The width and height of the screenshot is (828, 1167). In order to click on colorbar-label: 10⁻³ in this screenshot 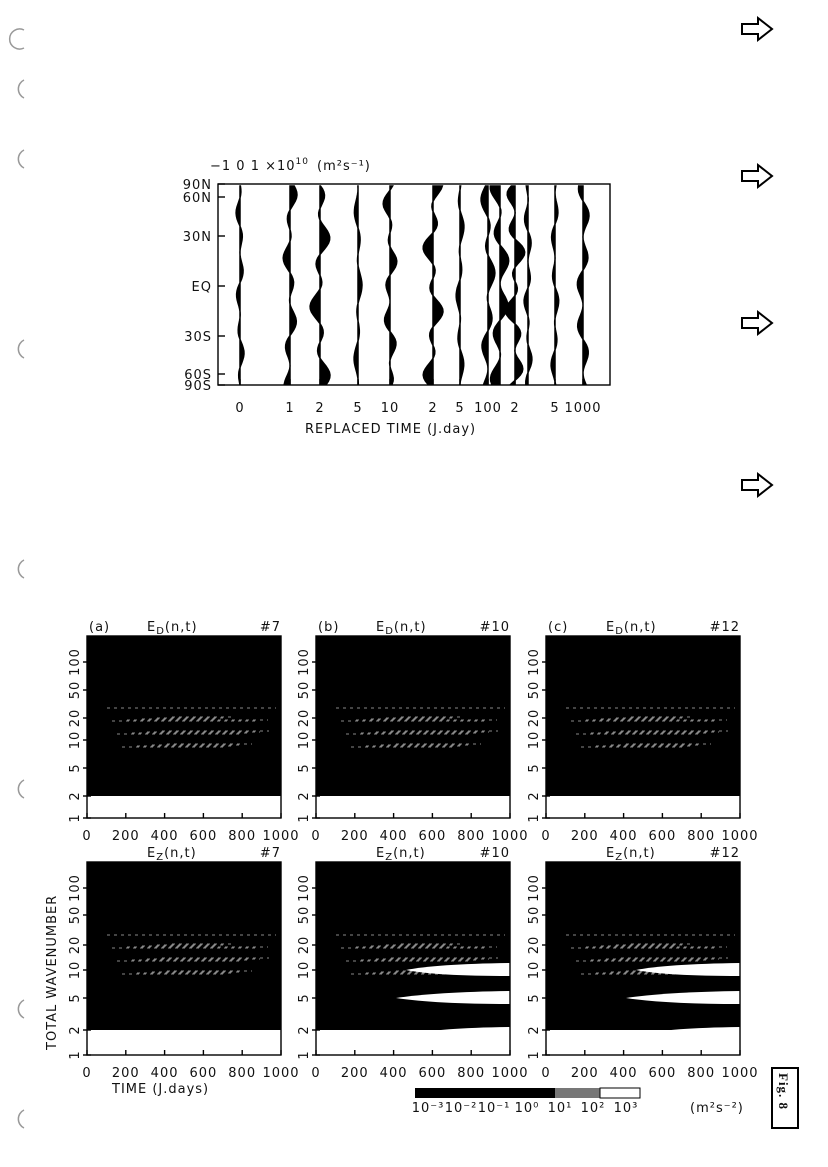, I will do `click(428, 1108)`.